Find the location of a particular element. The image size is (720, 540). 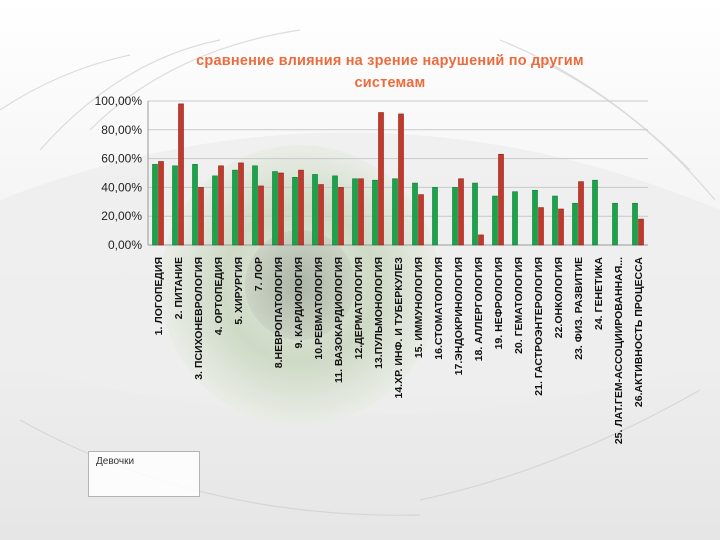

x-tick-label: 2. ПИТАНИЕ is located at coordinates (179, 288).